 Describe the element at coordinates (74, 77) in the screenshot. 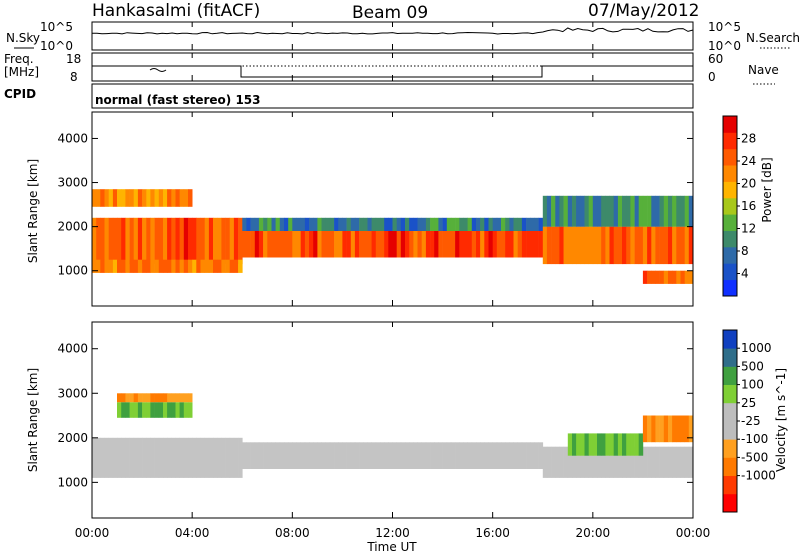

I see `freq-tick-bottom: 8` at that location.